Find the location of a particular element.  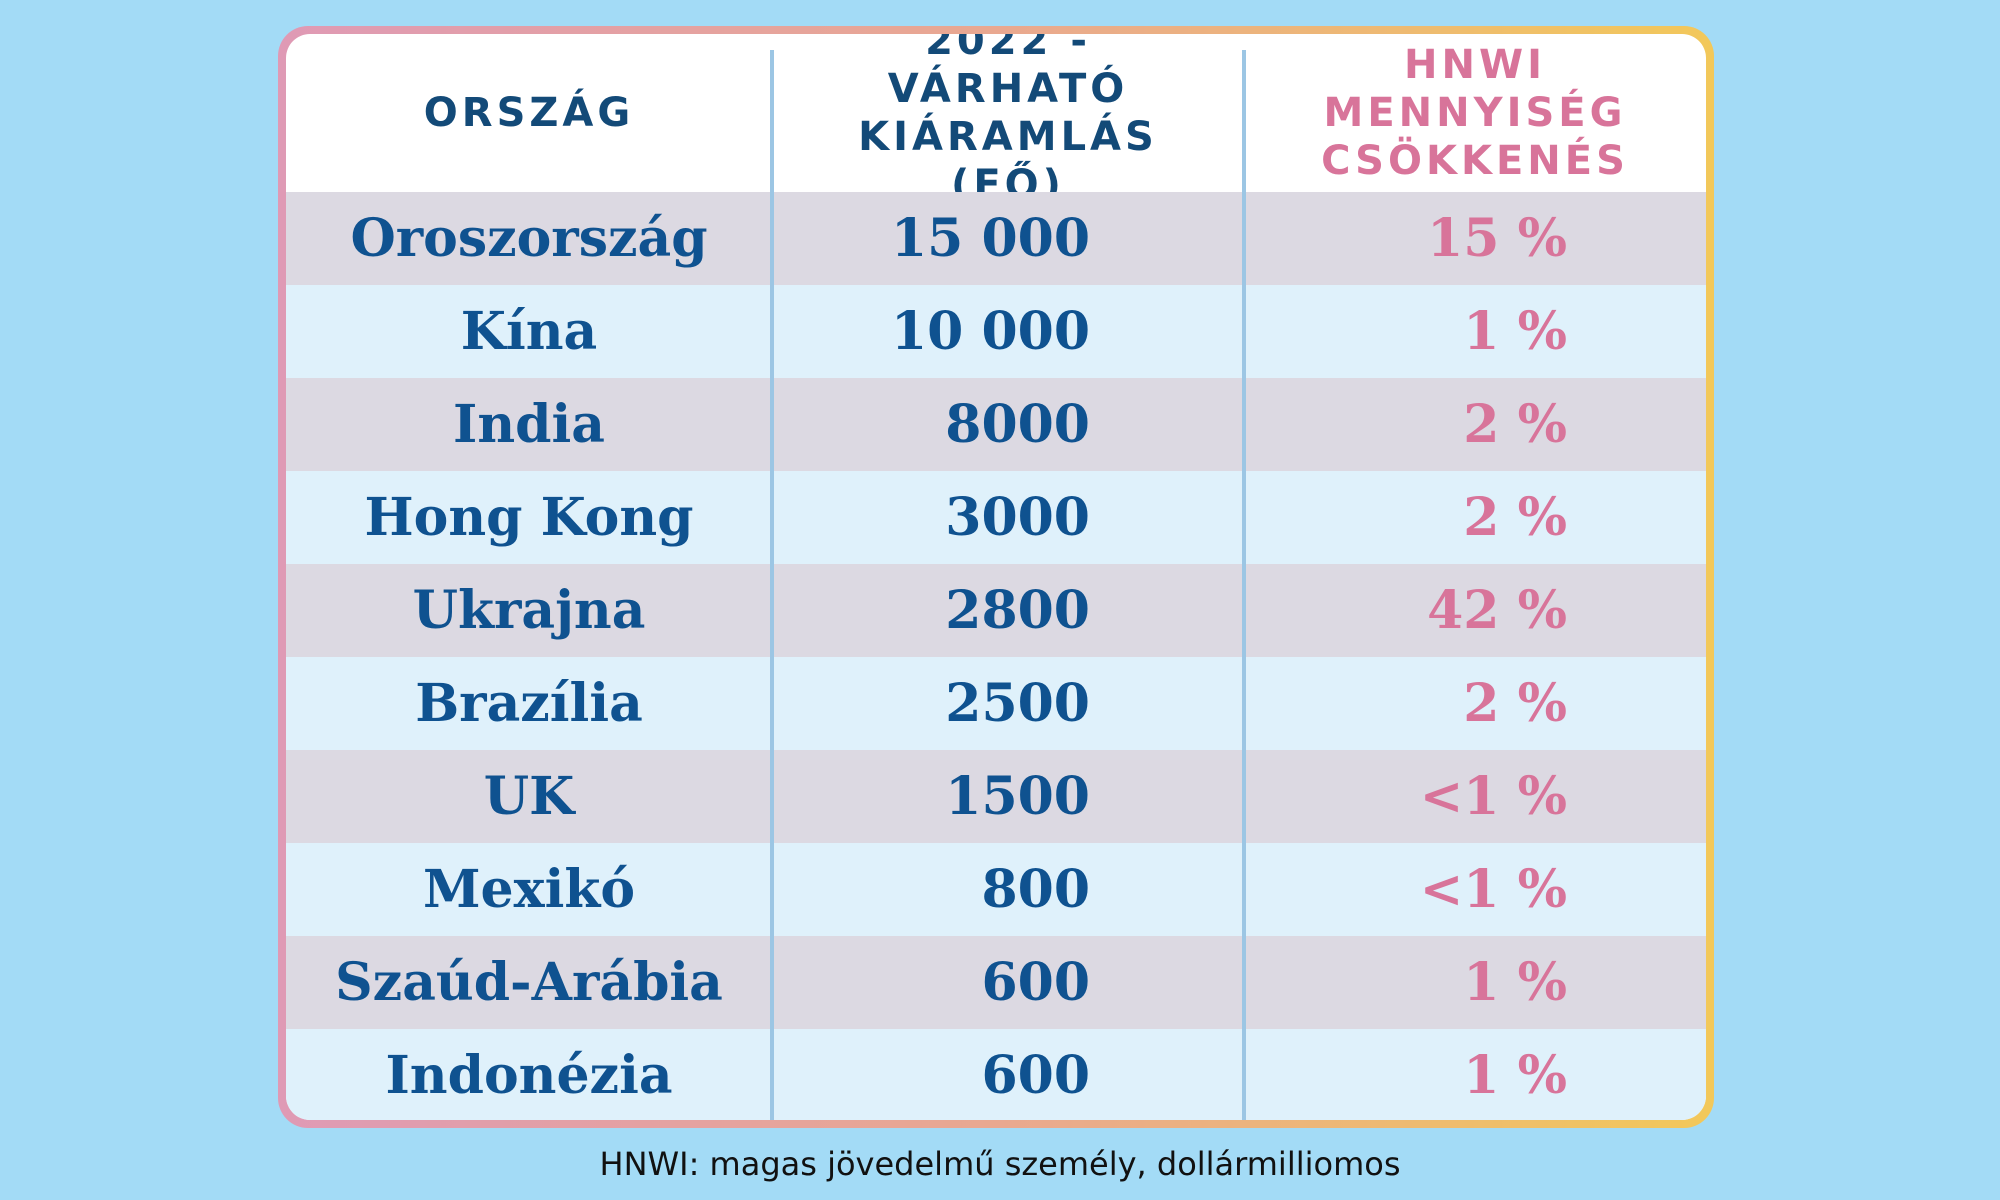

cell-country: Szaúd-Arábia is located at coordinates (529, 982).